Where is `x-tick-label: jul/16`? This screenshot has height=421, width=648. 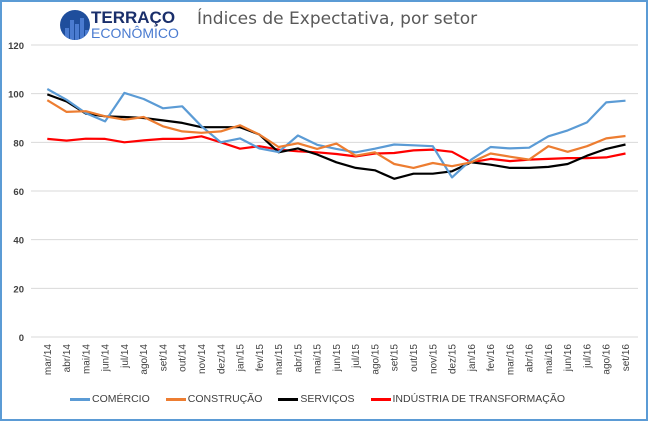
x-tick-label: jul/16 is located at coordinates (587, 356).